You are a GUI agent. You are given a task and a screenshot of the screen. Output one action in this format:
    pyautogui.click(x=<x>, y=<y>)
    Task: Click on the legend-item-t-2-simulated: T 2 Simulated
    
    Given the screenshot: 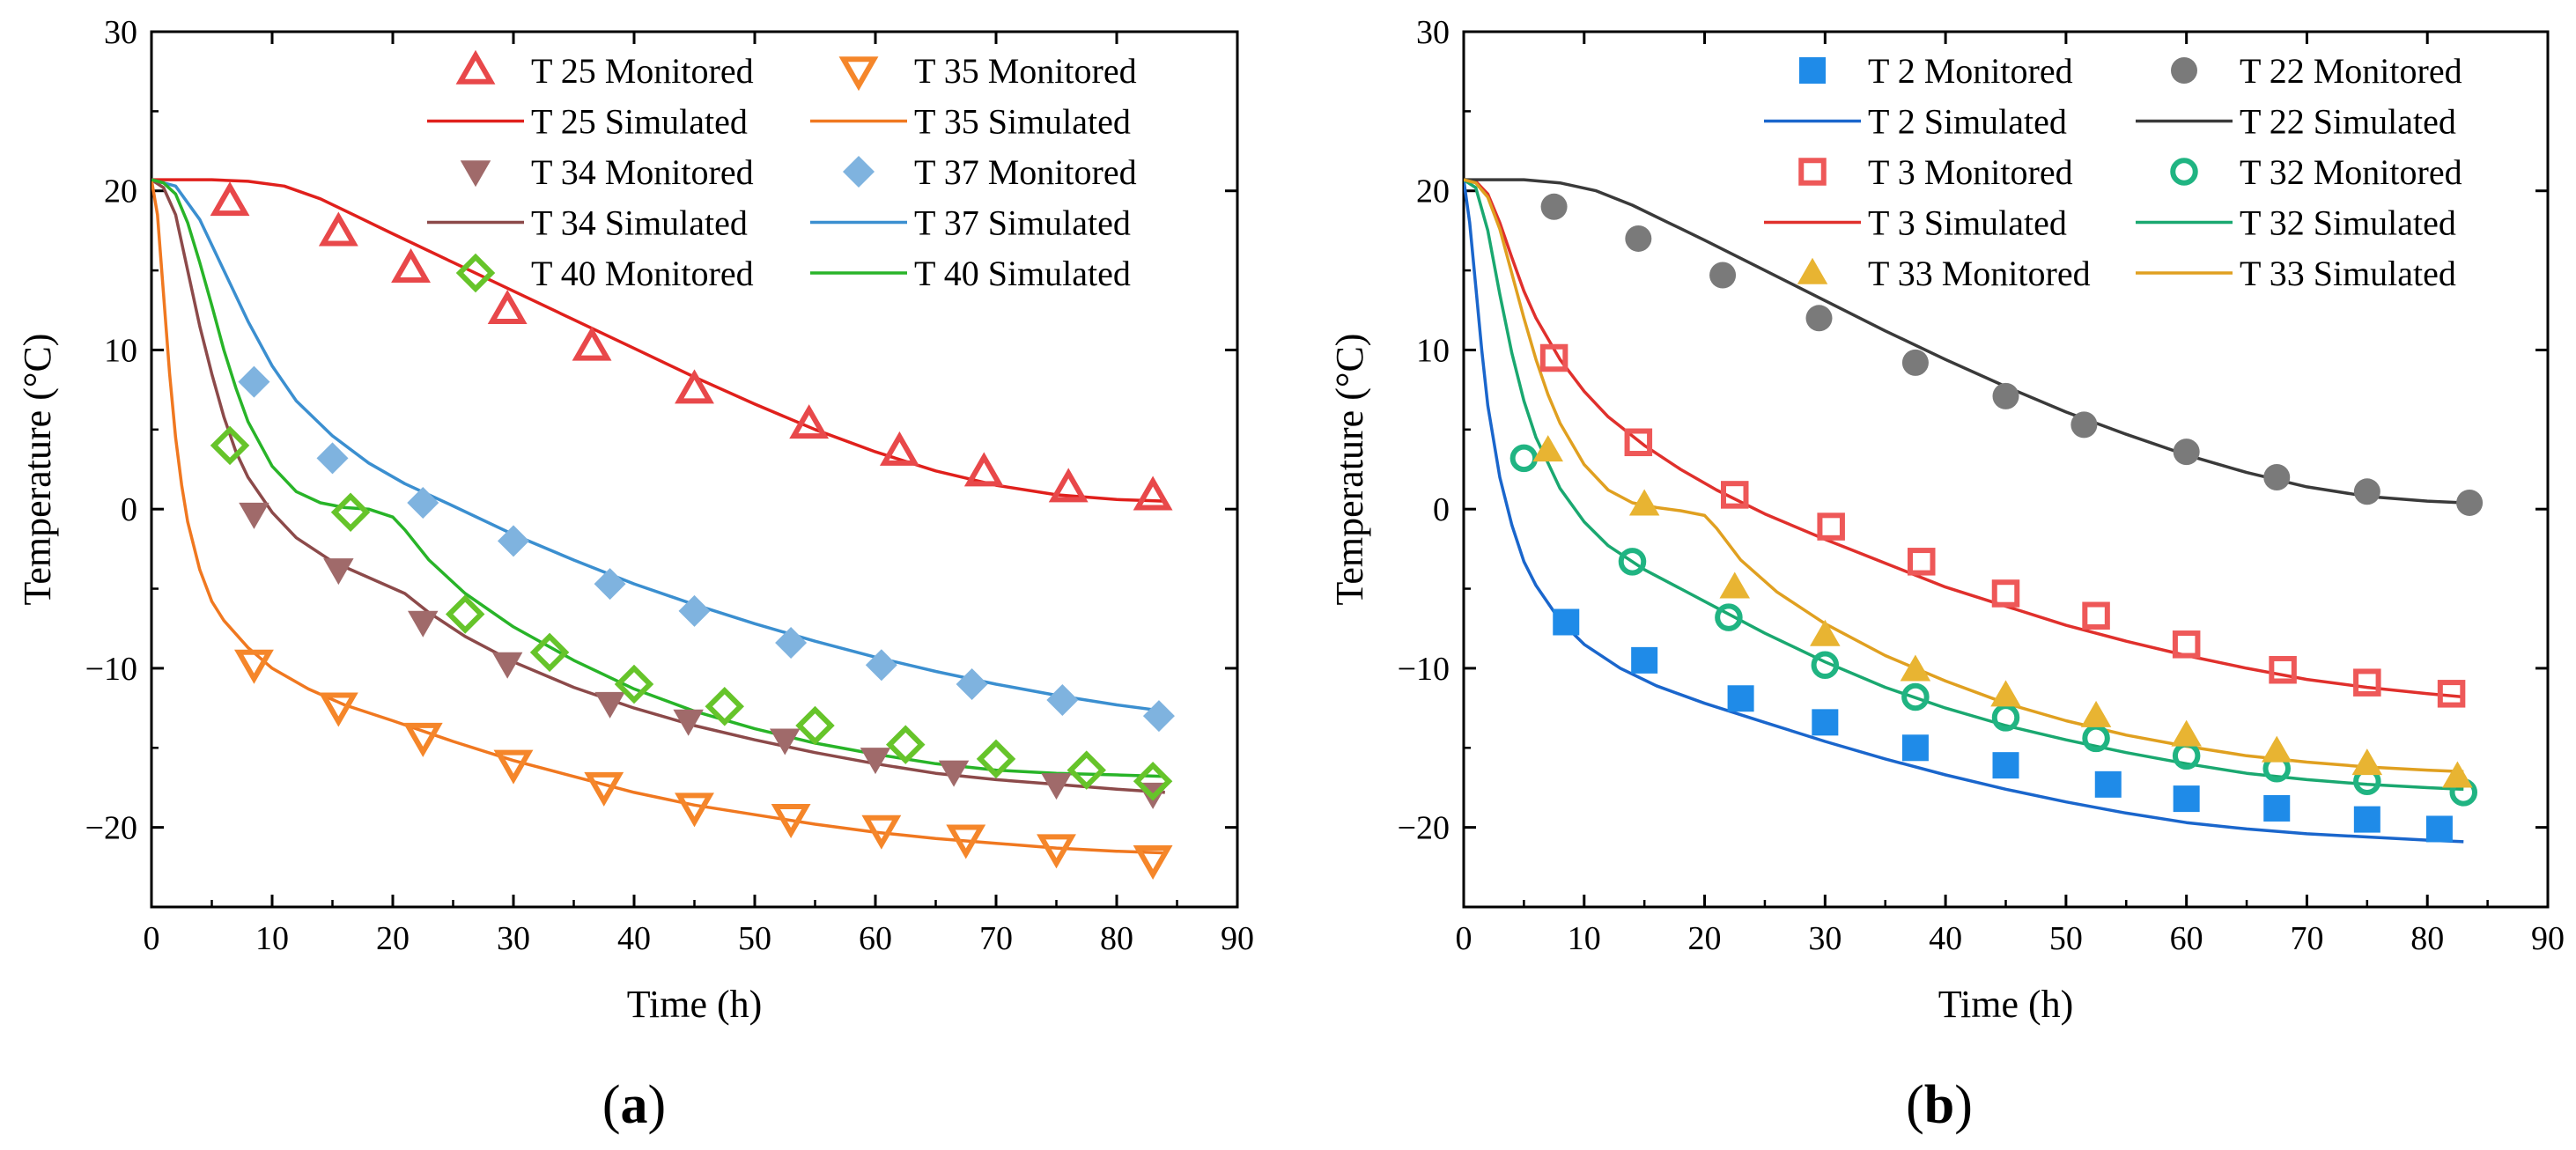 What is the action you would take?
    pyautogui.click(x=1915, y=122)
    